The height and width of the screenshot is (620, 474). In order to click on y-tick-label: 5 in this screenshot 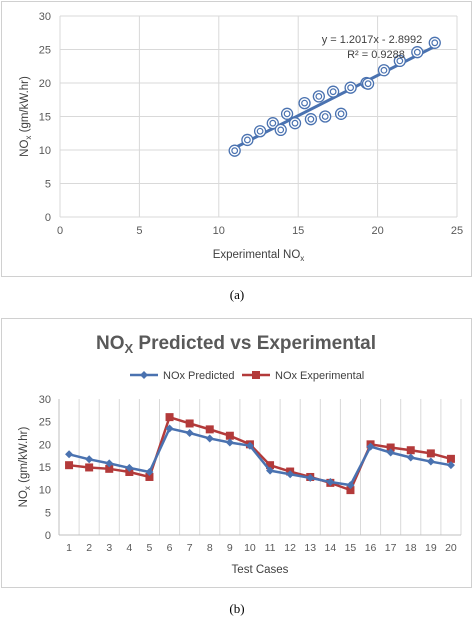, I will do `click(48, 185)`.